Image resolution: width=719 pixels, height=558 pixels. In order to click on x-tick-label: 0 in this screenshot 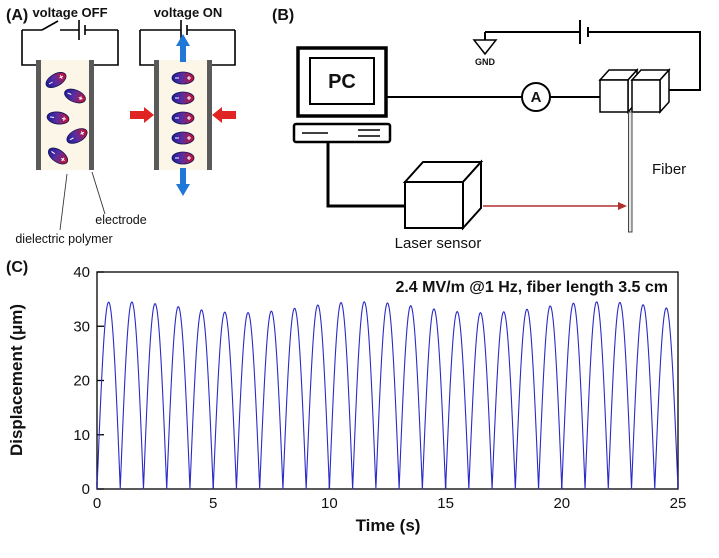, I will do `click(97, 503)`.